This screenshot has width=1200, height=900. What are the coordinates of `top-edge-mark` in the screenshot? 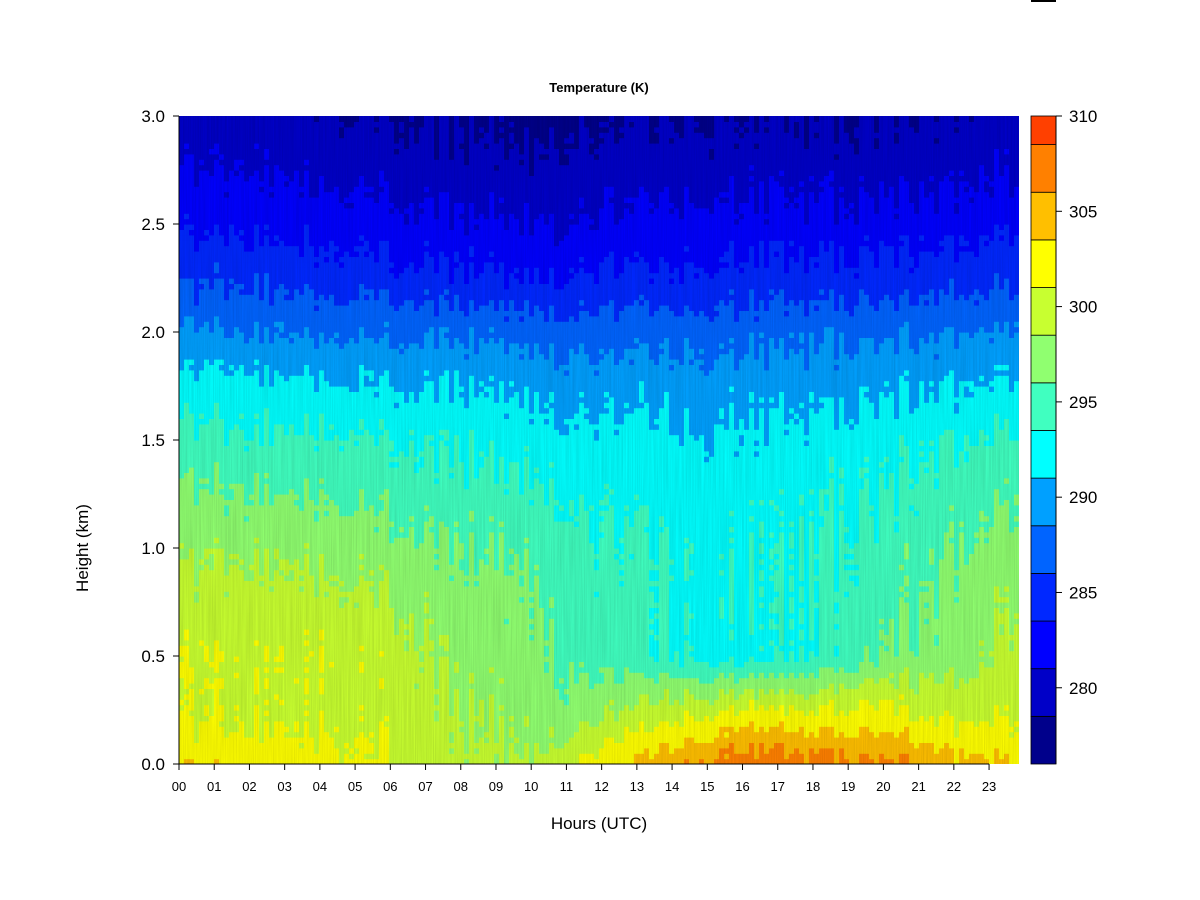 It's located at (1043, 1).